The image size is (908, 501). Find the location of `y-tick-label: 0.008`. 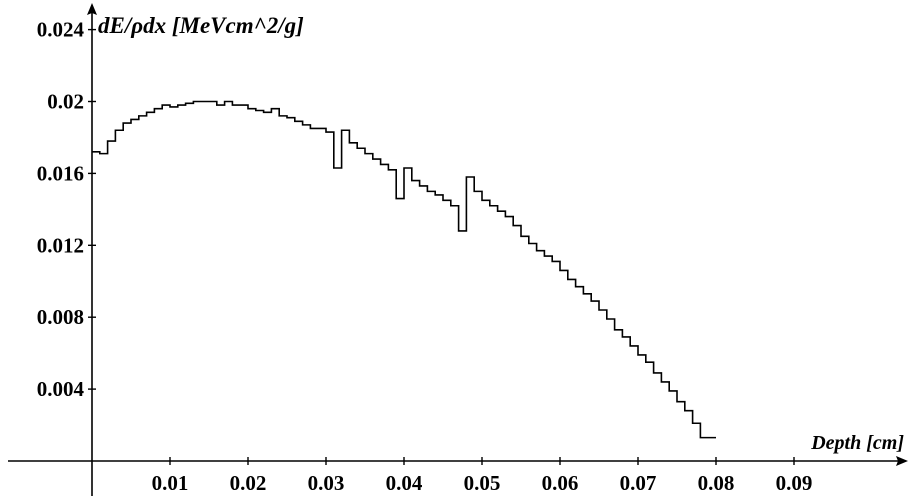

y-tick-label: 0.008 is located at coordinates (60, 317).